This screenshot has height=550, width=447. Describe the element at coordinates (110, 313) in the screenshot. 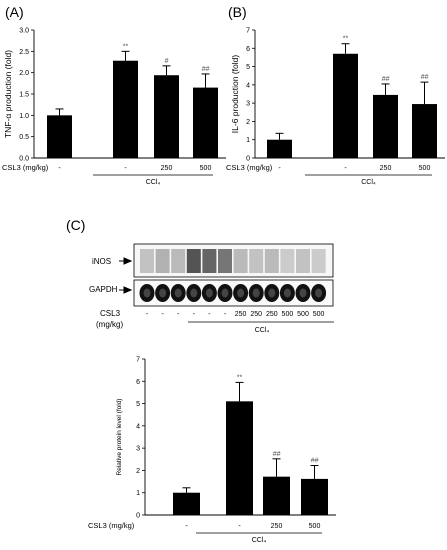

I see `blot-treatment-label: CSL3` at that location.